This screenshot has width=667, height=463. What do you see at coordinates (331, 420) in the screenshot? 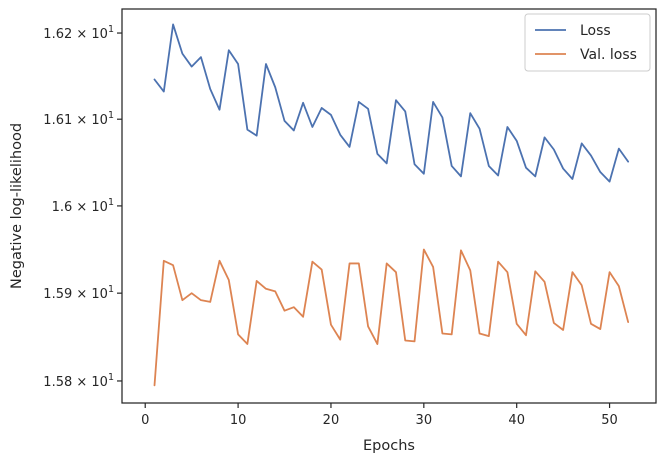
I see `x-tick-label: 20` at bounding box center [331, 420].